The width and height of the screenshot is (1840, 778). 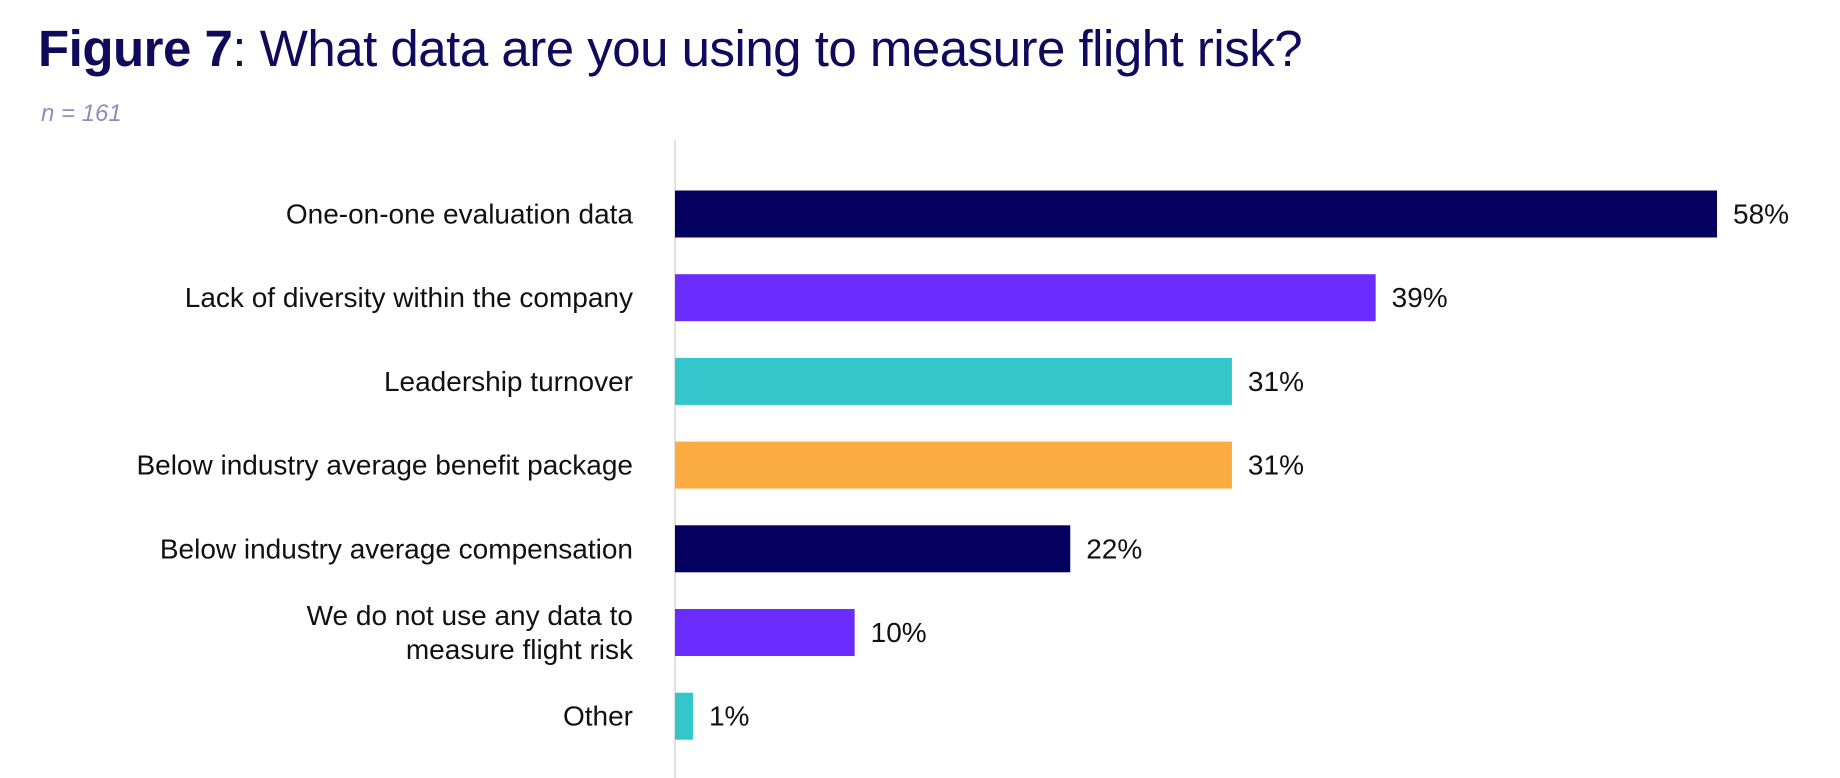 What do you see at coordinates (1420, 297) in the screenshot?
I see `bar-value-label: 39%` at bounding box center [1420, 297].